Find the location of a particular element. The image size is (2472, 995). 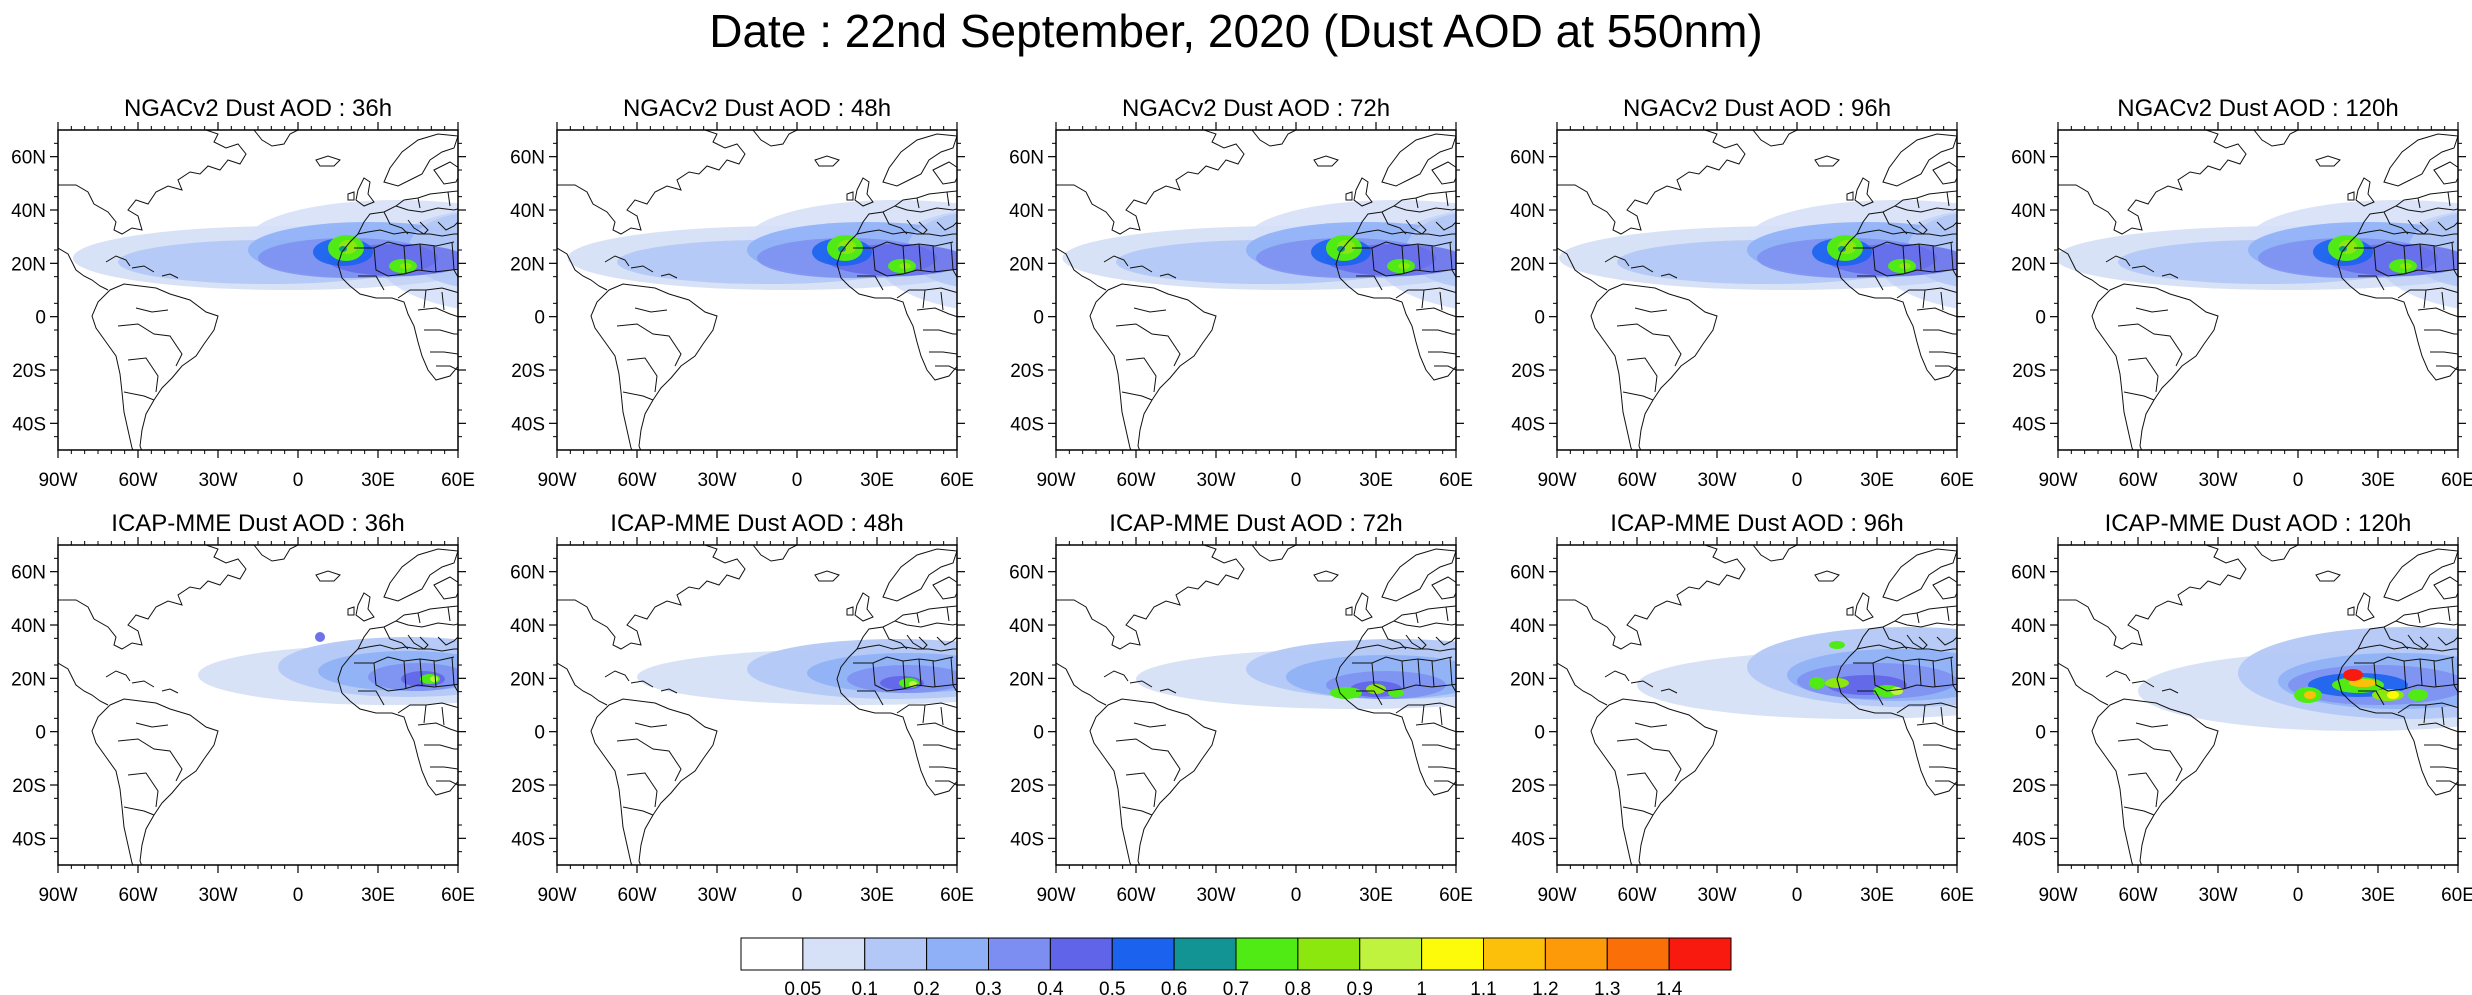

colorbar-label: 0.1 is located at coordinates (865, 987).